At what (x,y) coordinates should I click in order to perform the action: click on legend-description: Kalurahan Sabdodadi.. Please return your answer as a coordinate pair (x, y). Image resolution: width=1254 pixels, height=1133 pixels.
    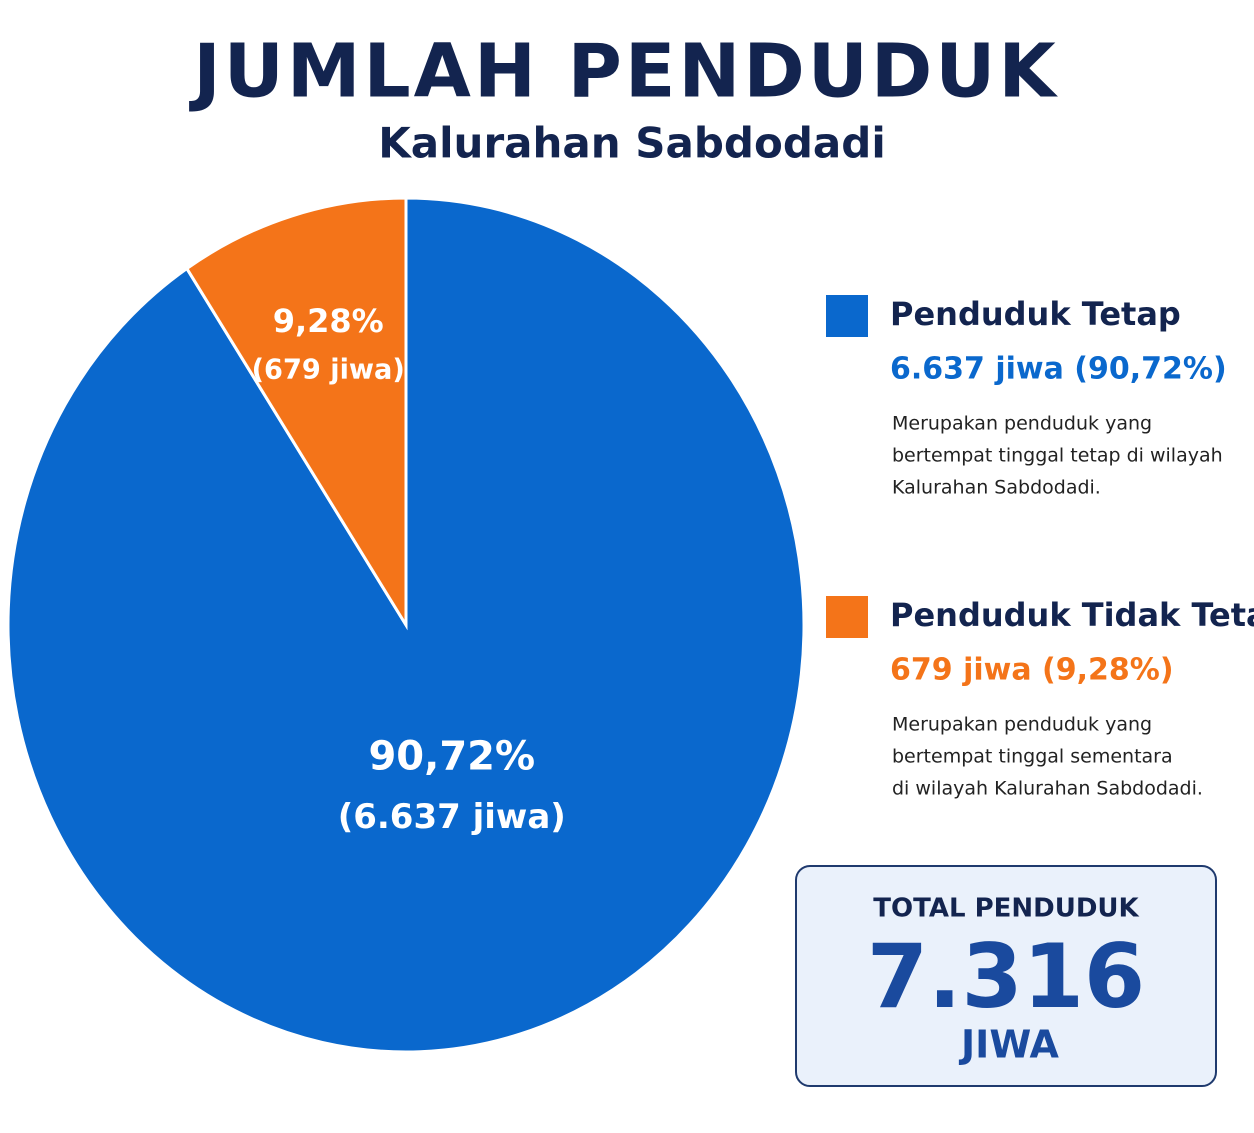
    Looking at the image, I should click on (996, 488).